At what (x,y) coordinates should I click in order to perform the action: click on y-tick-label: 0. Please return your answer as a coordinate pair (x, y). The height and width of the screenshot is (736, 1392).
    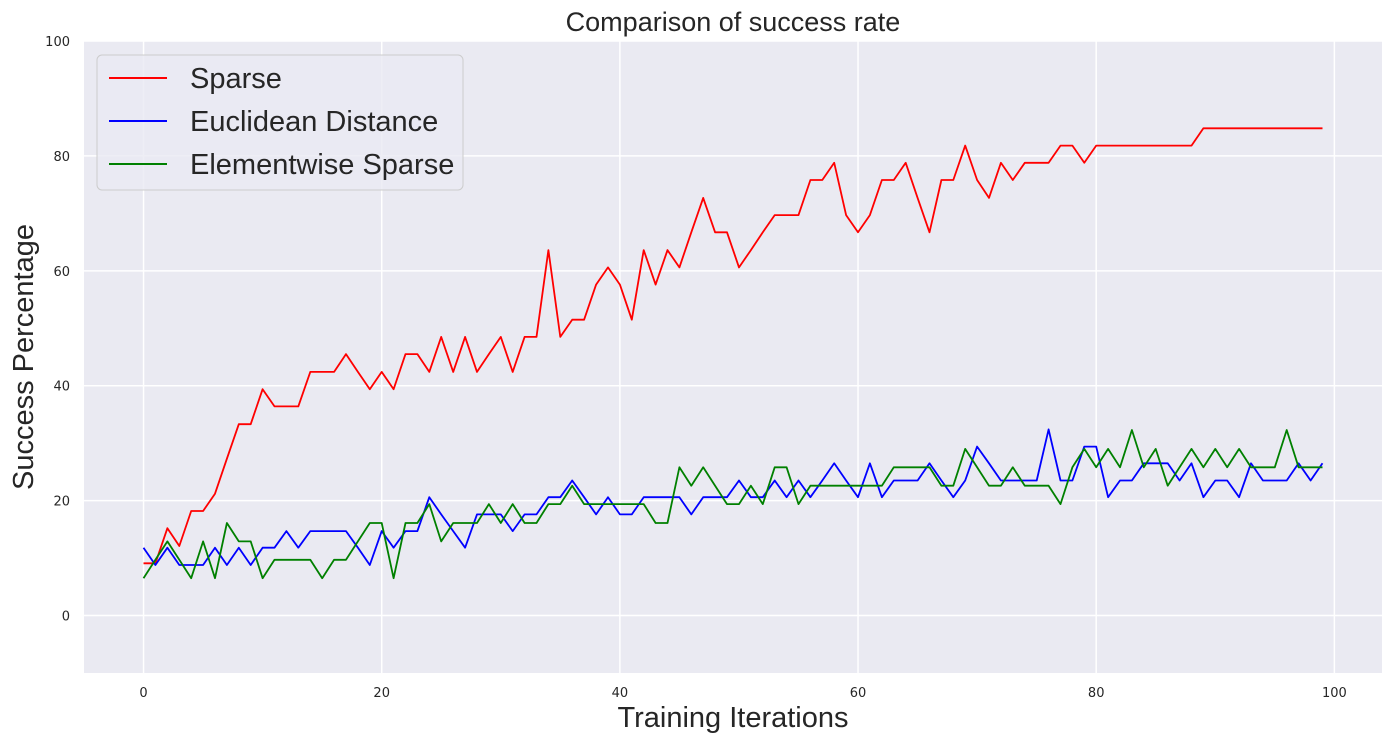
    Looking at the image, I should click on (66, 617).